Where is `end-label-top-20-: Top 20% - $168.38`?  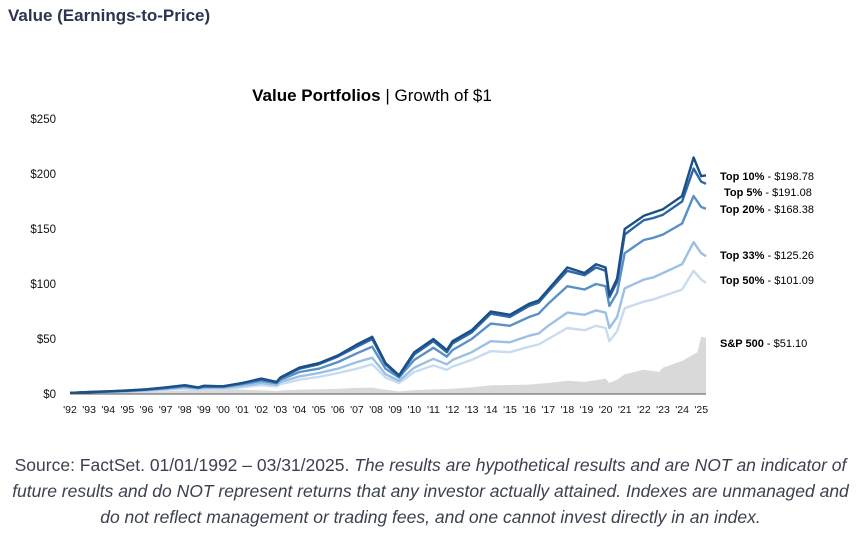 end-label-top-20-: Top 20% - $168.38 is located at coordinates (767, 210).